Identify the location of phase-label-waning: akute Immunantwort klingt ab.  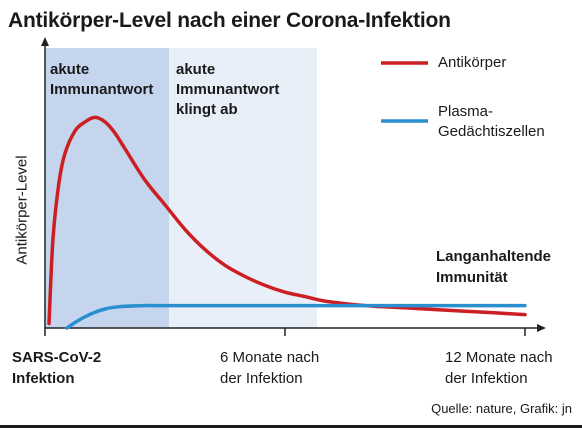
(227, 90).